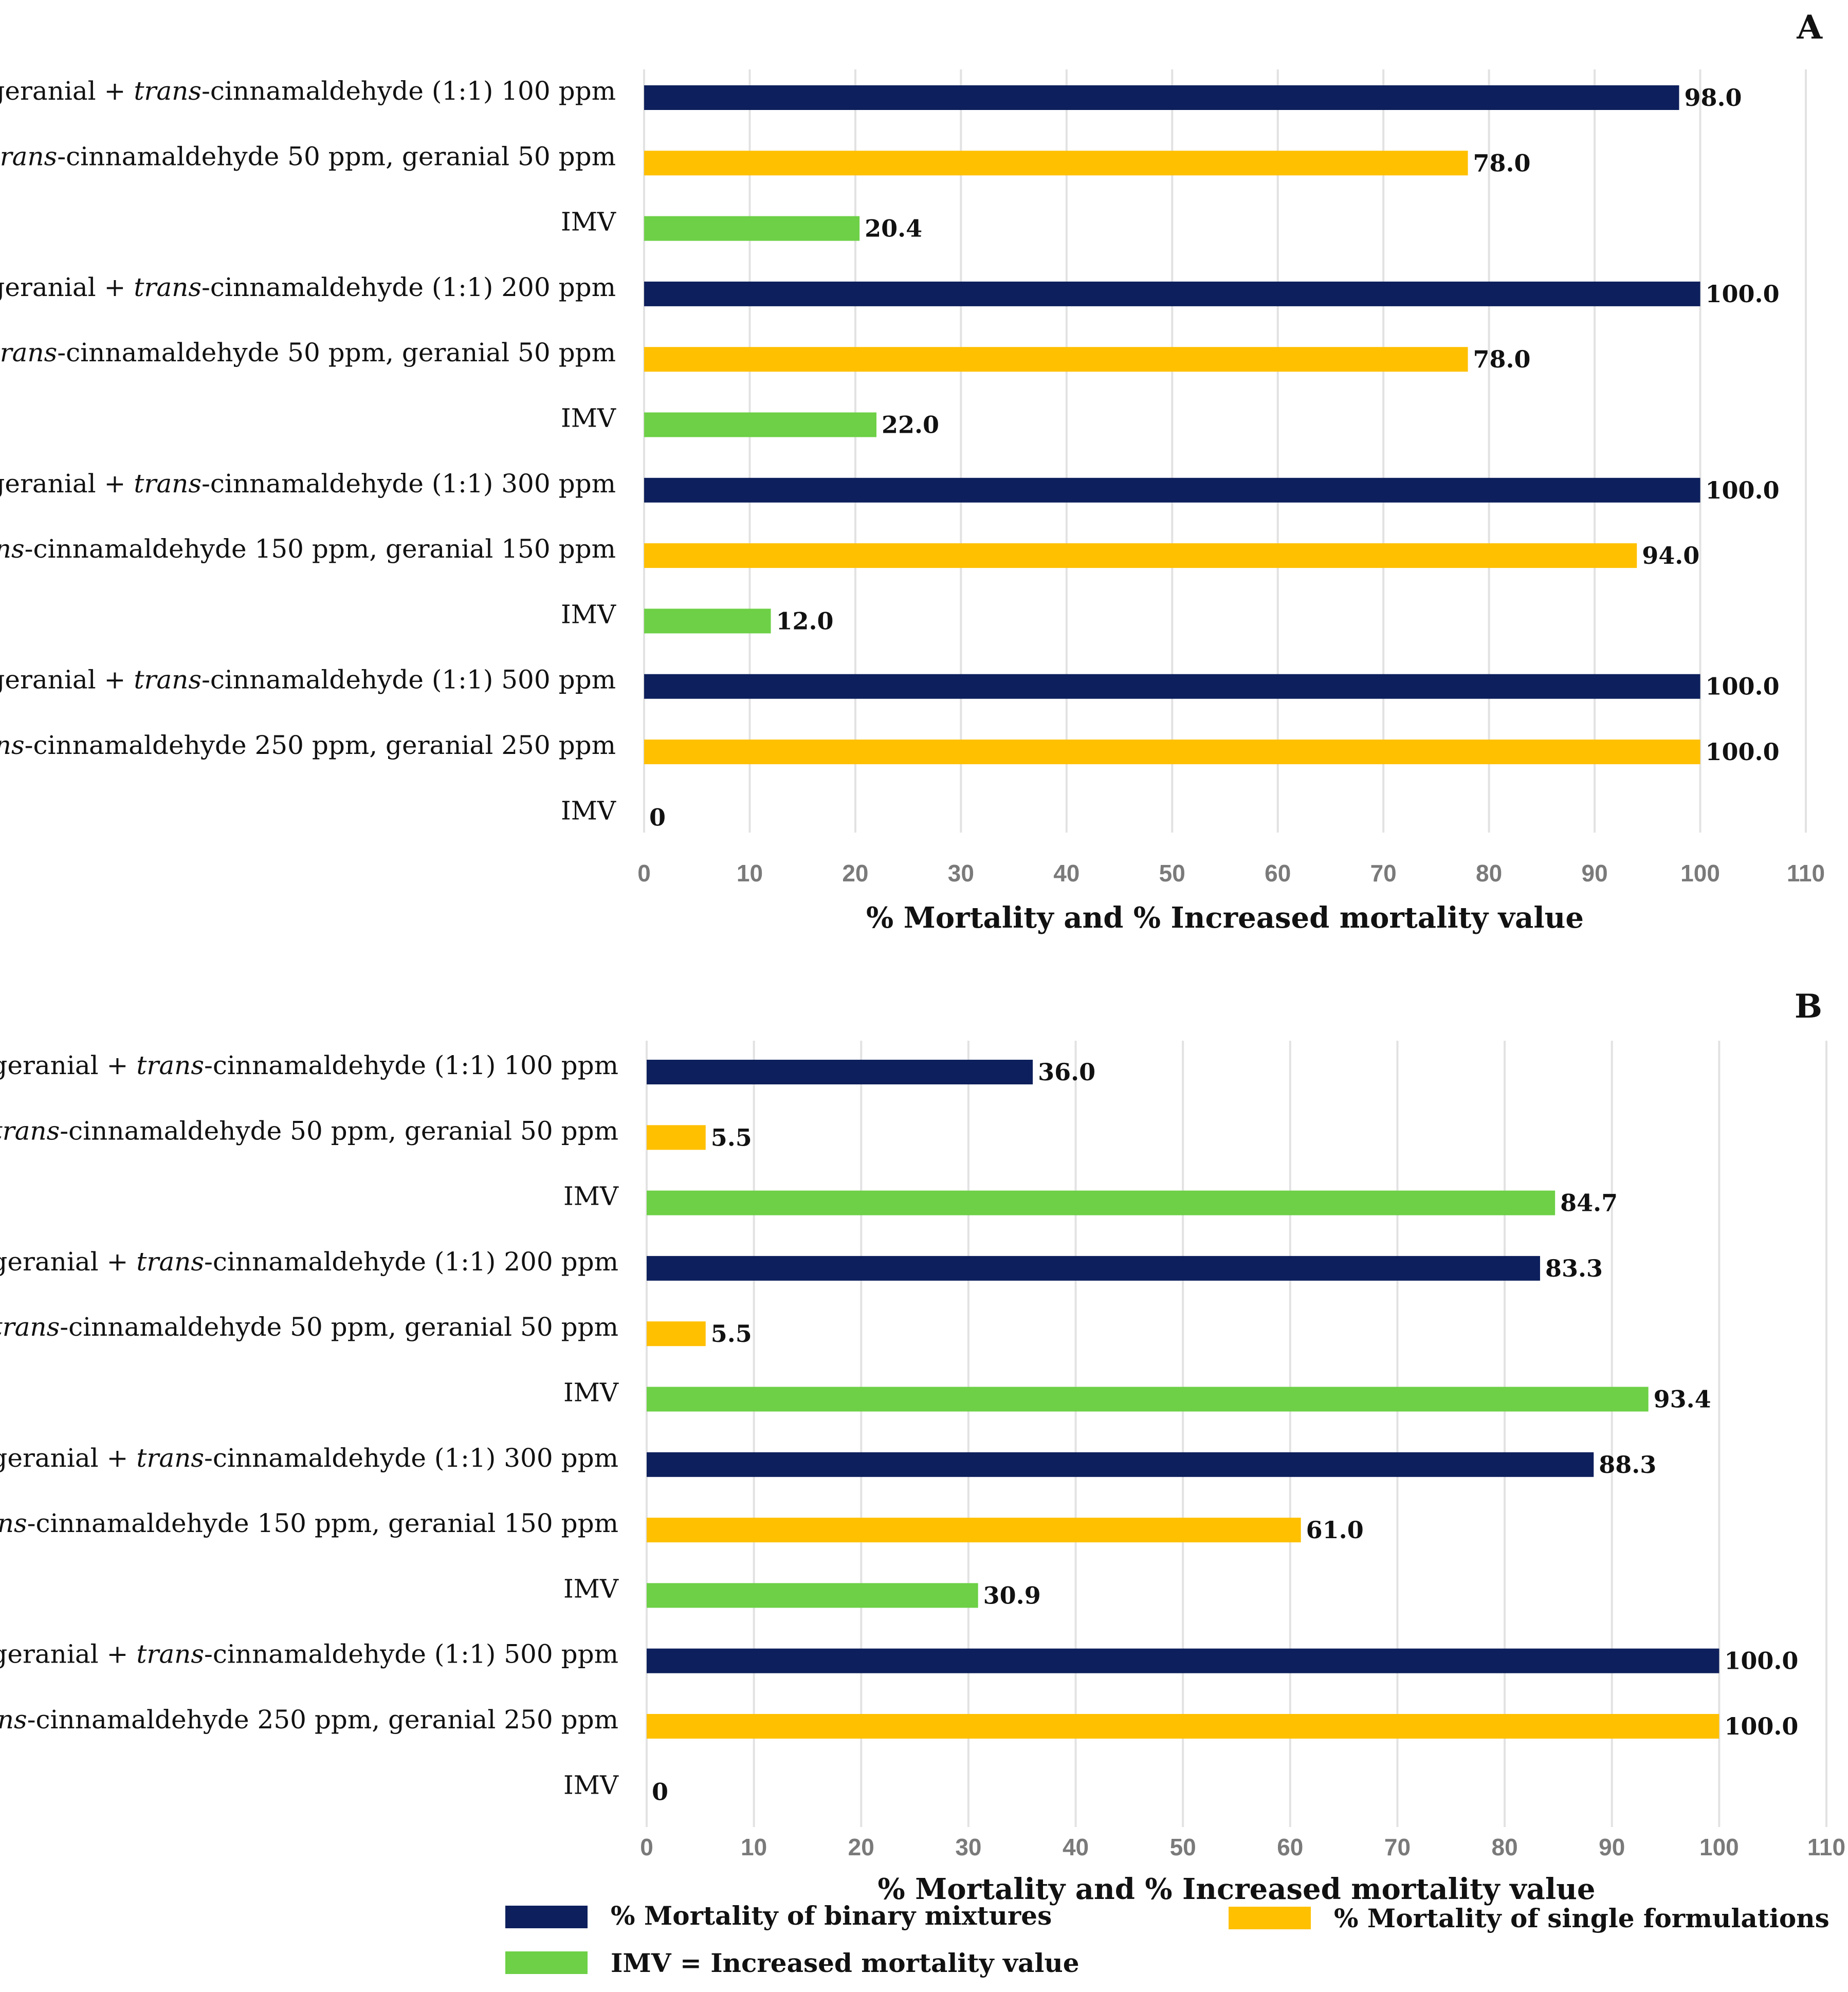 The image size is (1848, 1992). Describe the element at coordinates (1066, 1072) in the screenshot. I see `value-label: 36.0` at that location.